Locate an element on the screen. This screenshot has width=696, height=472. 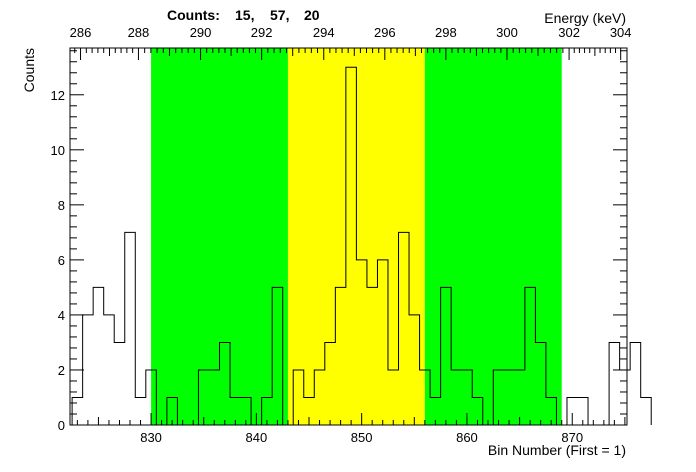
x2-tick-label: 292 is located at coordinates (262, 32).